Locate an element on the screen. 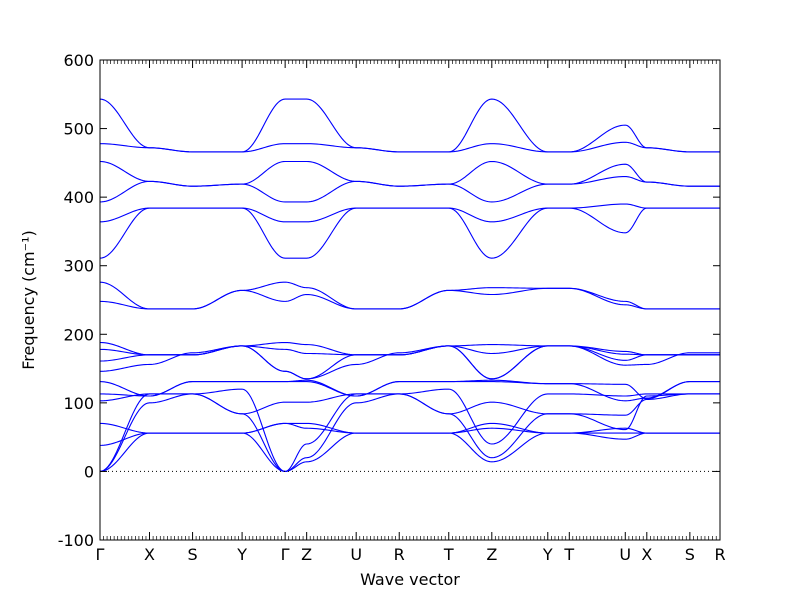 The width and height of the screenshot is (800, 600). y-tick-label: 0 is located at coordinates (89, 471).